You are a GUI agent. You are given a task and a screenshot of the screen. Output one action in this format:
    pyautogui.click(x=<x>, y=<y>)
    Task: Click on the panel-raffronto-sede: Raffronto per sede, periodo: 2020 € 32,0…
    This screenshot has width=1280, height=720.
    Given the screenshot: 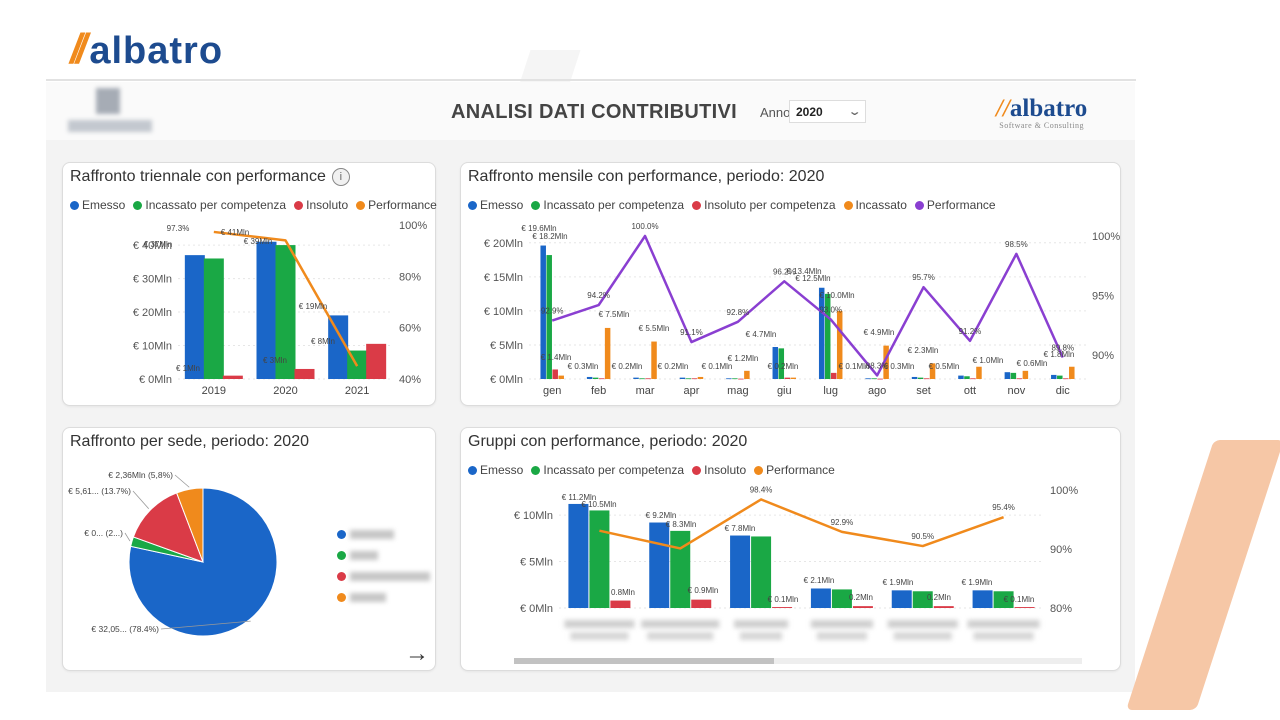 What is the action you would take?
    pyautogui.click(x=249, y=549)
    